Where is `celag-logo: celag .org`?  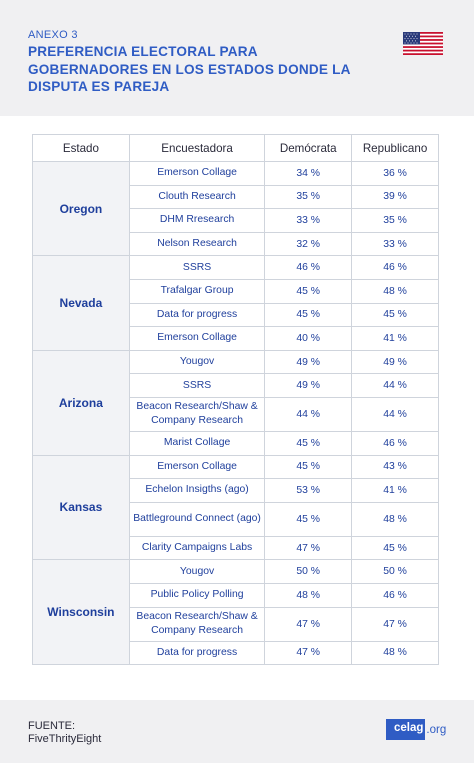
celag-logo: celag .org is located at coordinates (416, 729).